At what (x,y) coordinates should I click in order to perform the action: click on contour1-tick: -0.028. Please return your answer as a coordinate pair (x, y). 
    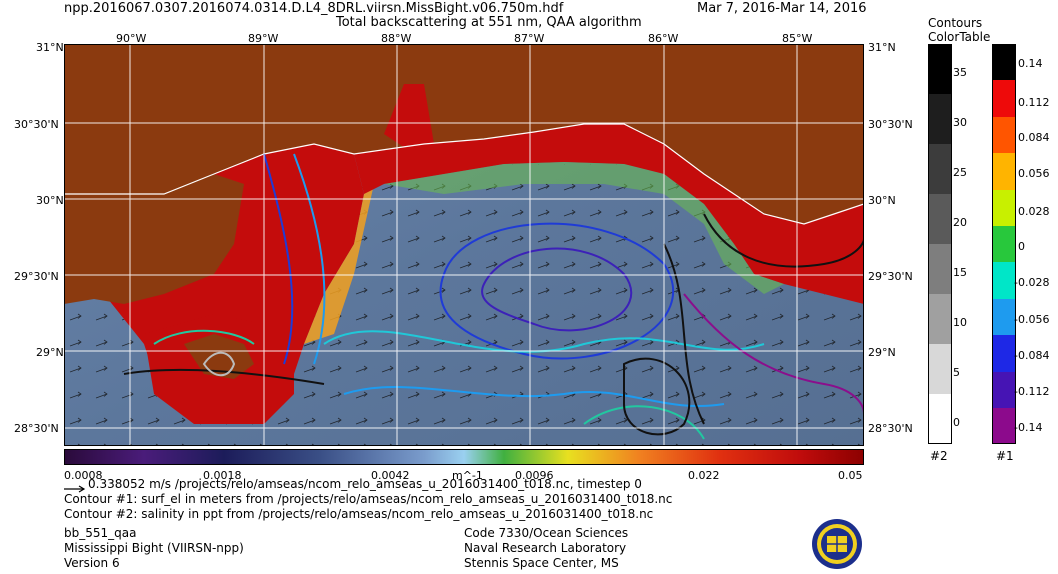
    Looking at the image, I should click on (1032, 282).